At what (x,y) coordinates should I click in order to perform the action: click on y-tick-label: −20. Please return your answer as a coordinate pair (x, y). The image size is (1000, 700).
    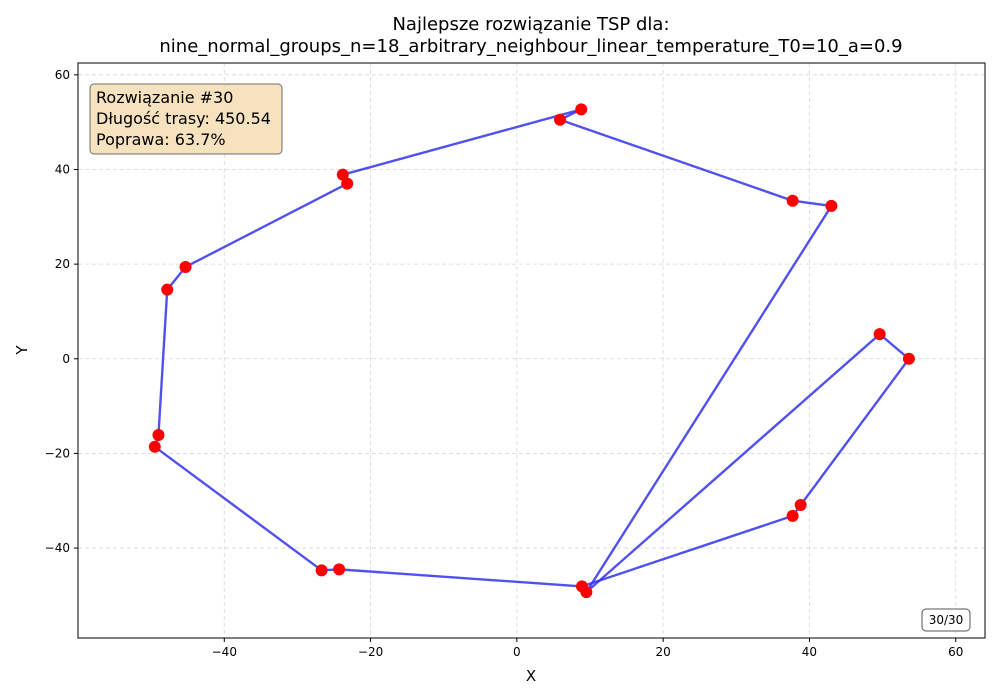
    Looking at the image, I should click on (57, 453).